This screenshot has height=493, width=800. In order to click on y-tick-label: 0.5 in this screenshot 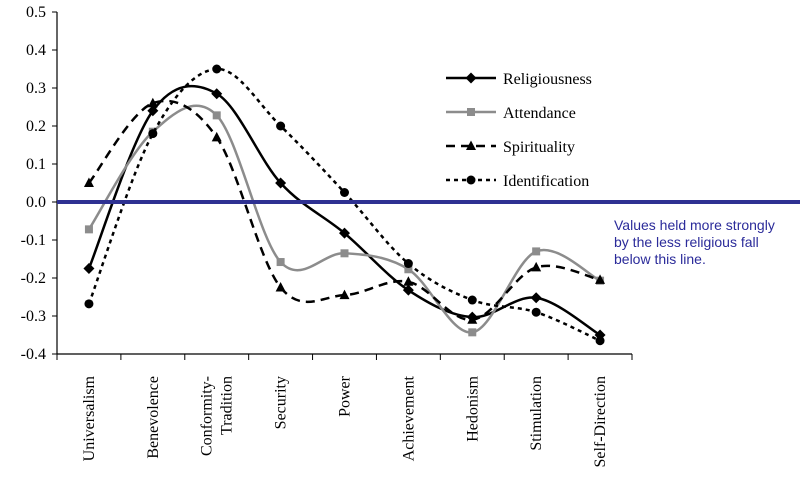, I will do `click(36, 12)`.